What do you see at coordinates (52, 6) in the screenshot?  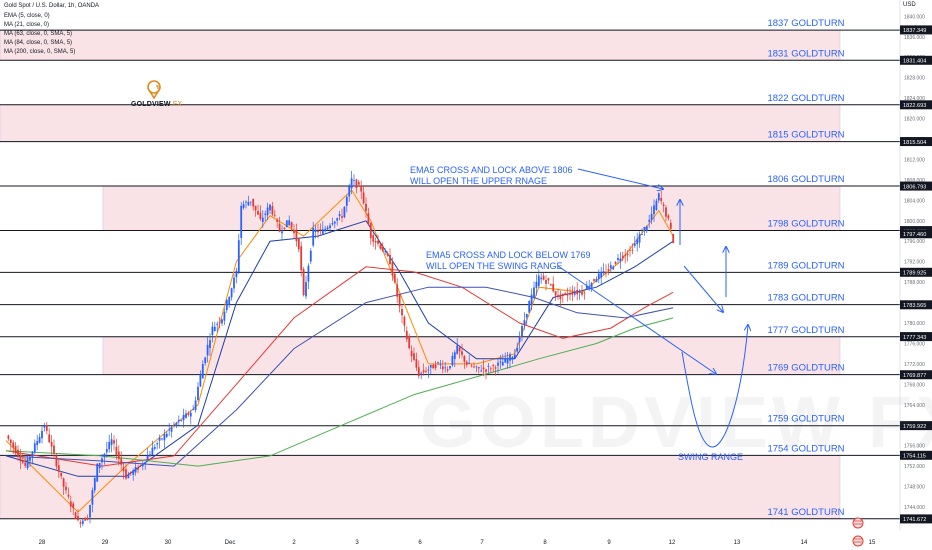 I see `chart-title: Gold Spot / U.S. Dollar, 1h, OANDA` at bounding box center [52, 6].